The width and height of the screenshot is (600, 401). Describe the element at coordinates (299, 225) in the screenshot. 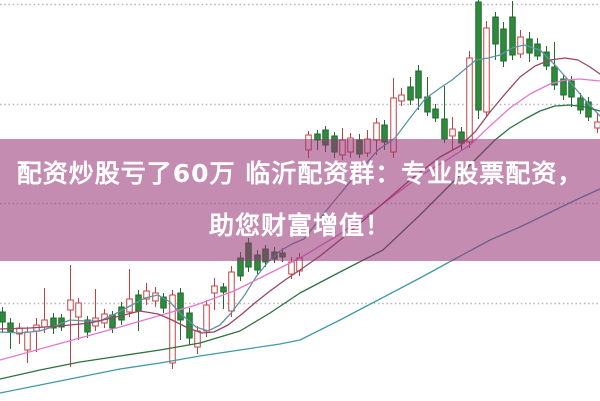

I see `banner-text-line2: 助您财富增值！` at that location.